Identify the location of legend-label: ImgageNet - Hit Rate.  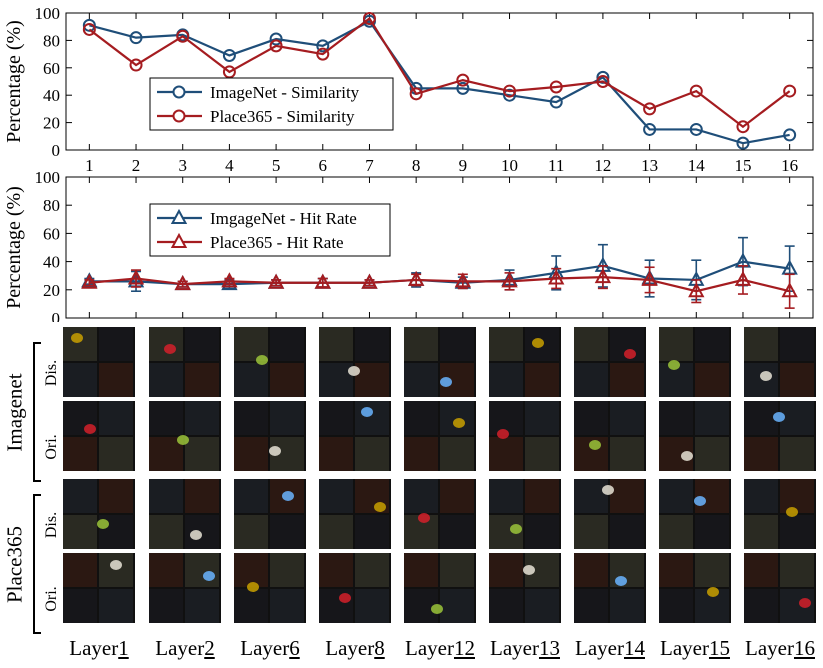
(283, 218).